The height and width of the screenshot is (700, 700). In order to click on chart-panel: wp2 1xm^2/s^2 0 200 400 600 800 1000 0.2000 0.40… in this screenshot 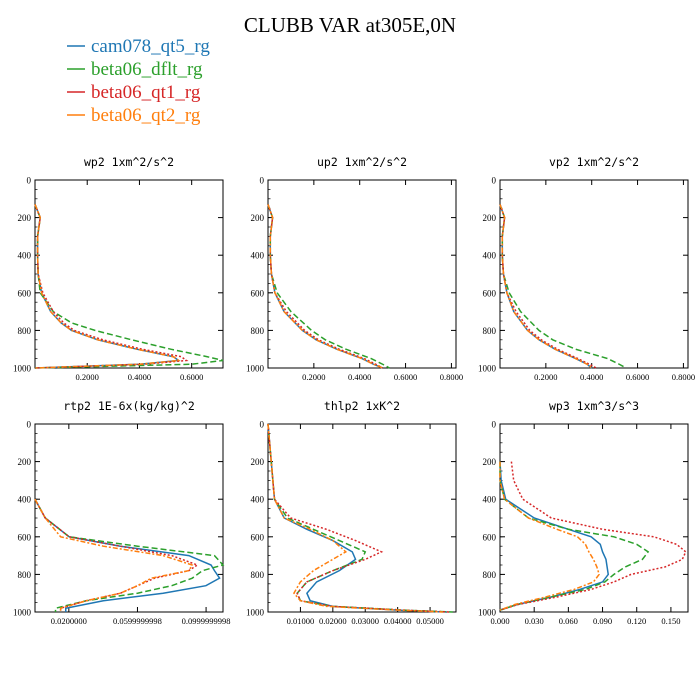, I will do `click(118, 268)`.